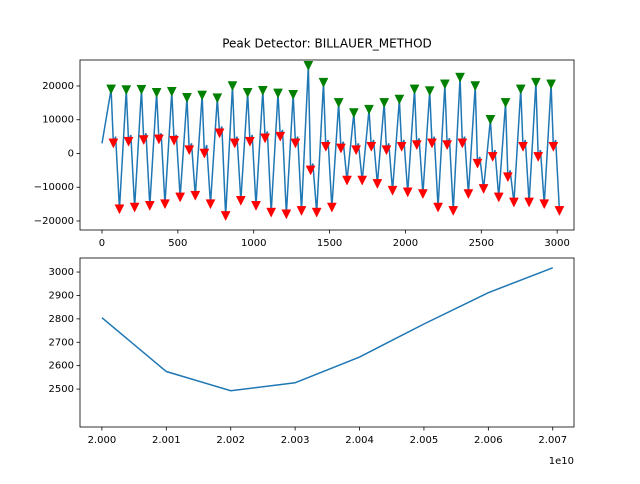  Describe the element at coordinates (556, 243) in the screenshot. I see `x-tick-label: 3000` at that location.